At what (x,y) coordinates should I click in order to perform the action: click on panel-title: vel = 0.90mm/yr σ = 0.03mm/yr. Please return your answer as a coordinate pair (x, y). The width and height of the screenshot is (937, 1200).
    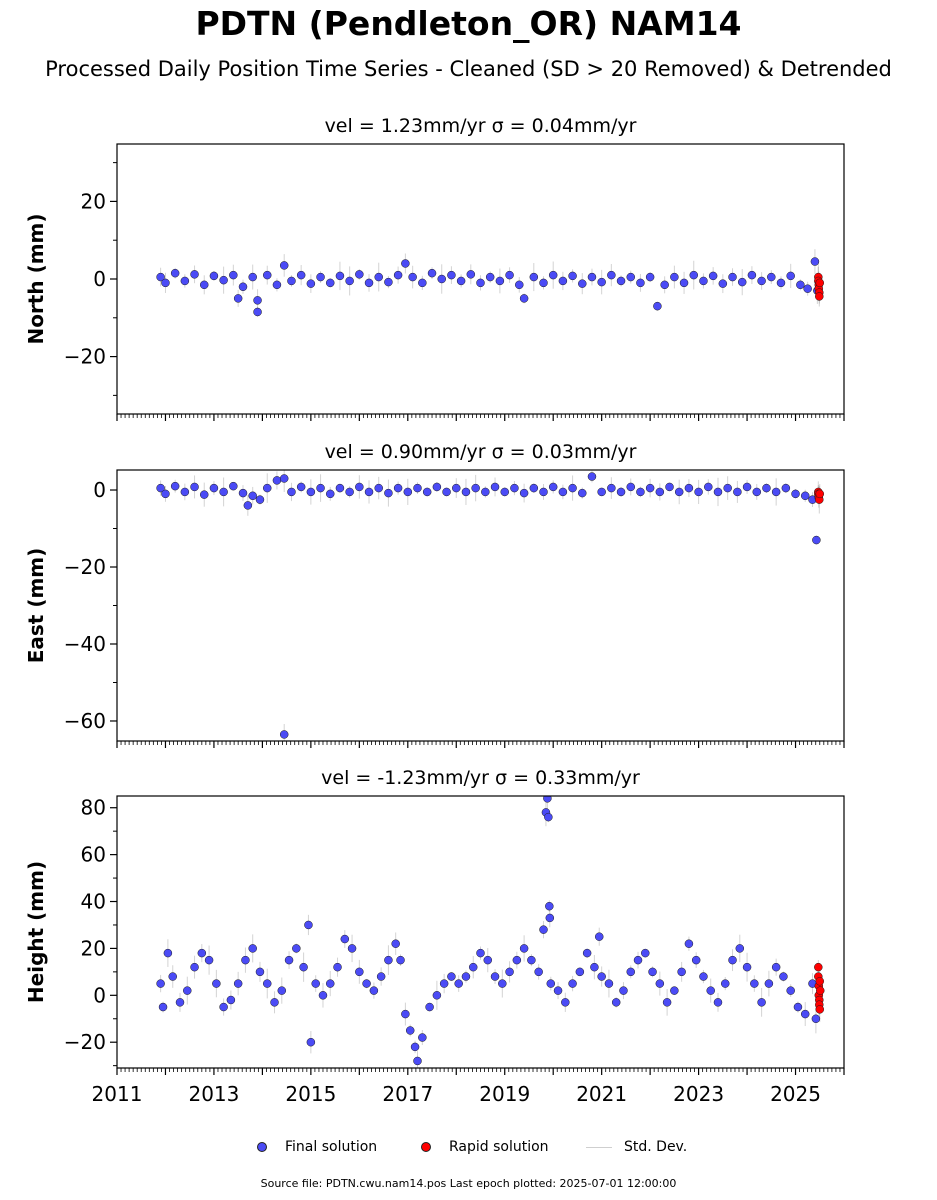
    Looking at the image, I should click on (481, 452).